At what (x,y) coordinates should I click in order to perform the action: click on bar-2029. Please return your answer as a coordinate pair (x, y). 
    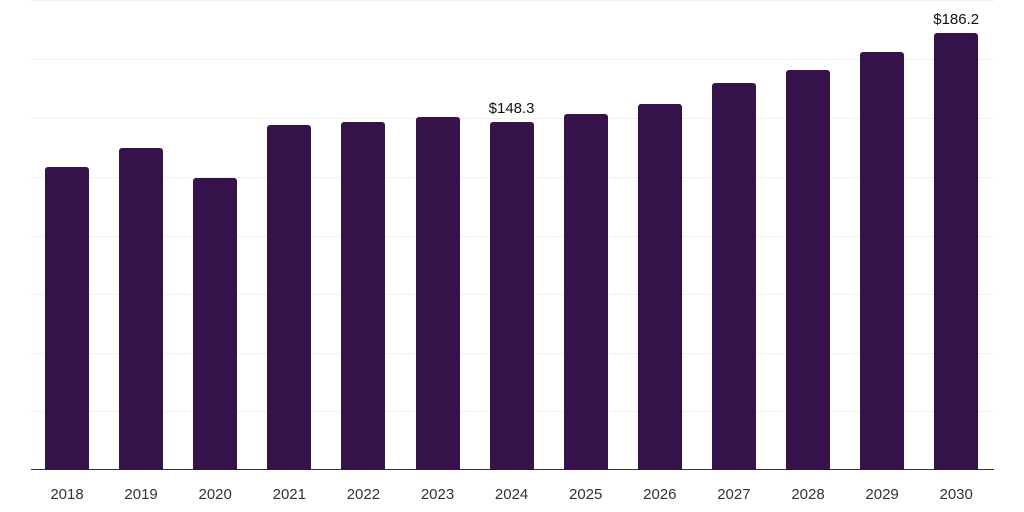
    Looking at the image, I should click on (882, 261).